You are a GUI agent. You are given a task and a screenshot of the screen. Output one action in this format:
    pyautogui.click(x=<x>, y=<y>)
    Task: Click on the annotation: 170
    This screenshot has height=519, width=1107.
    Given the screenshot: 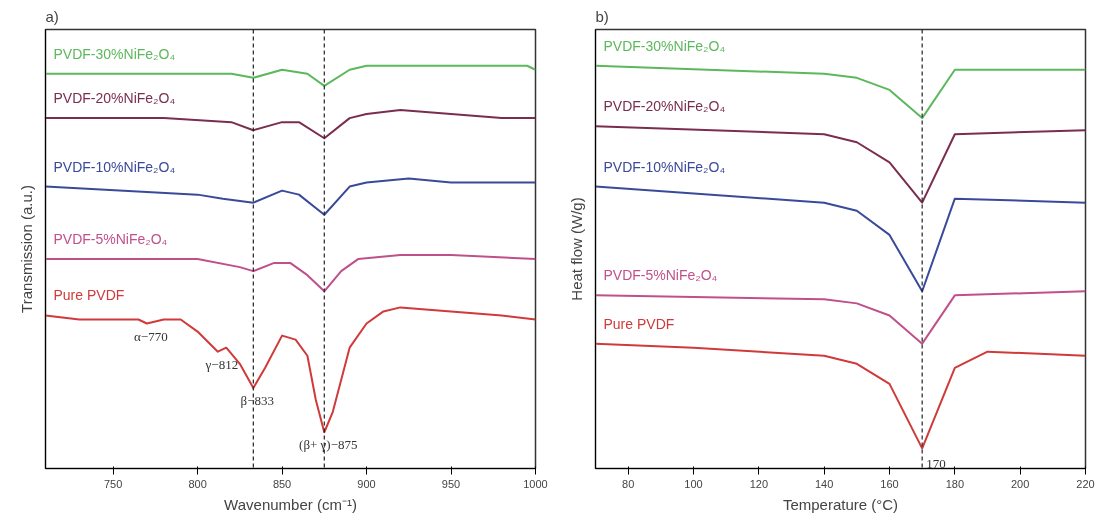 What is the action you would take?
    pyautogui.click(x=936, y=464)
    